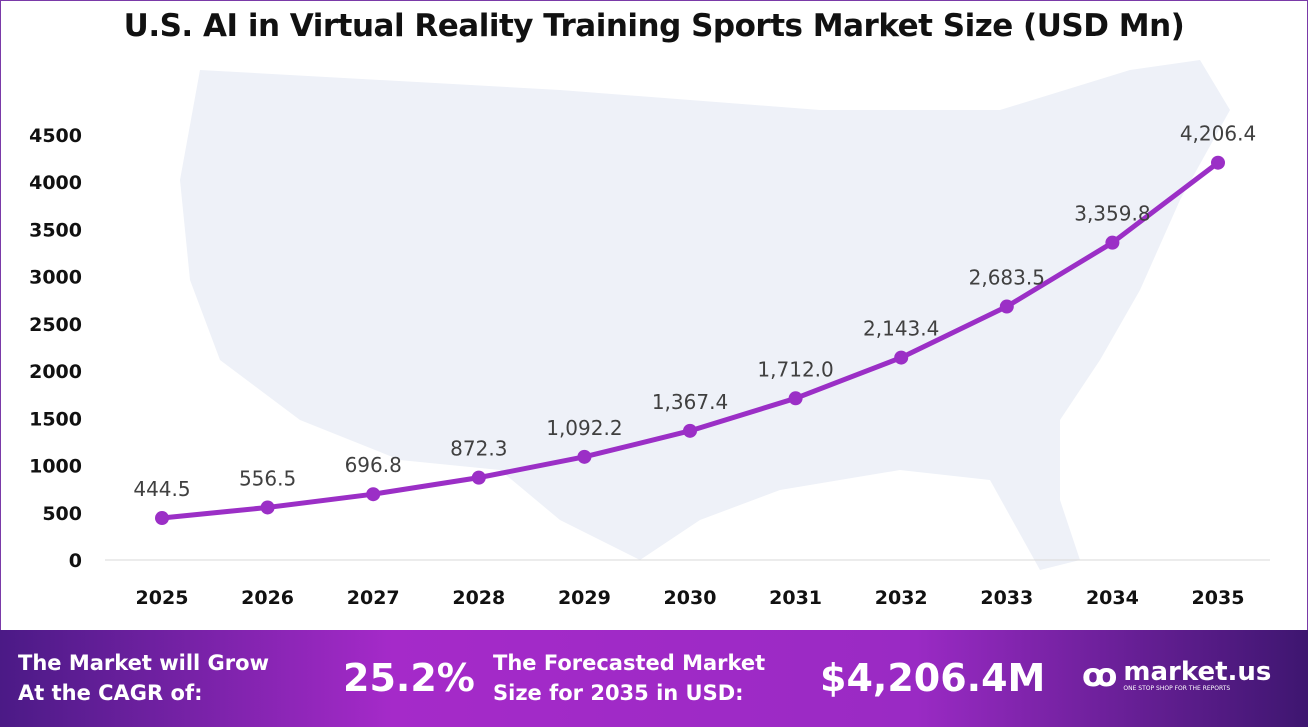 The height and width of the screenshot is (727, 1308). What do you see at coordinates (55, 183) in the screenshot?
I see `y-tick-label: 4000` at bounding box center [55, 183].